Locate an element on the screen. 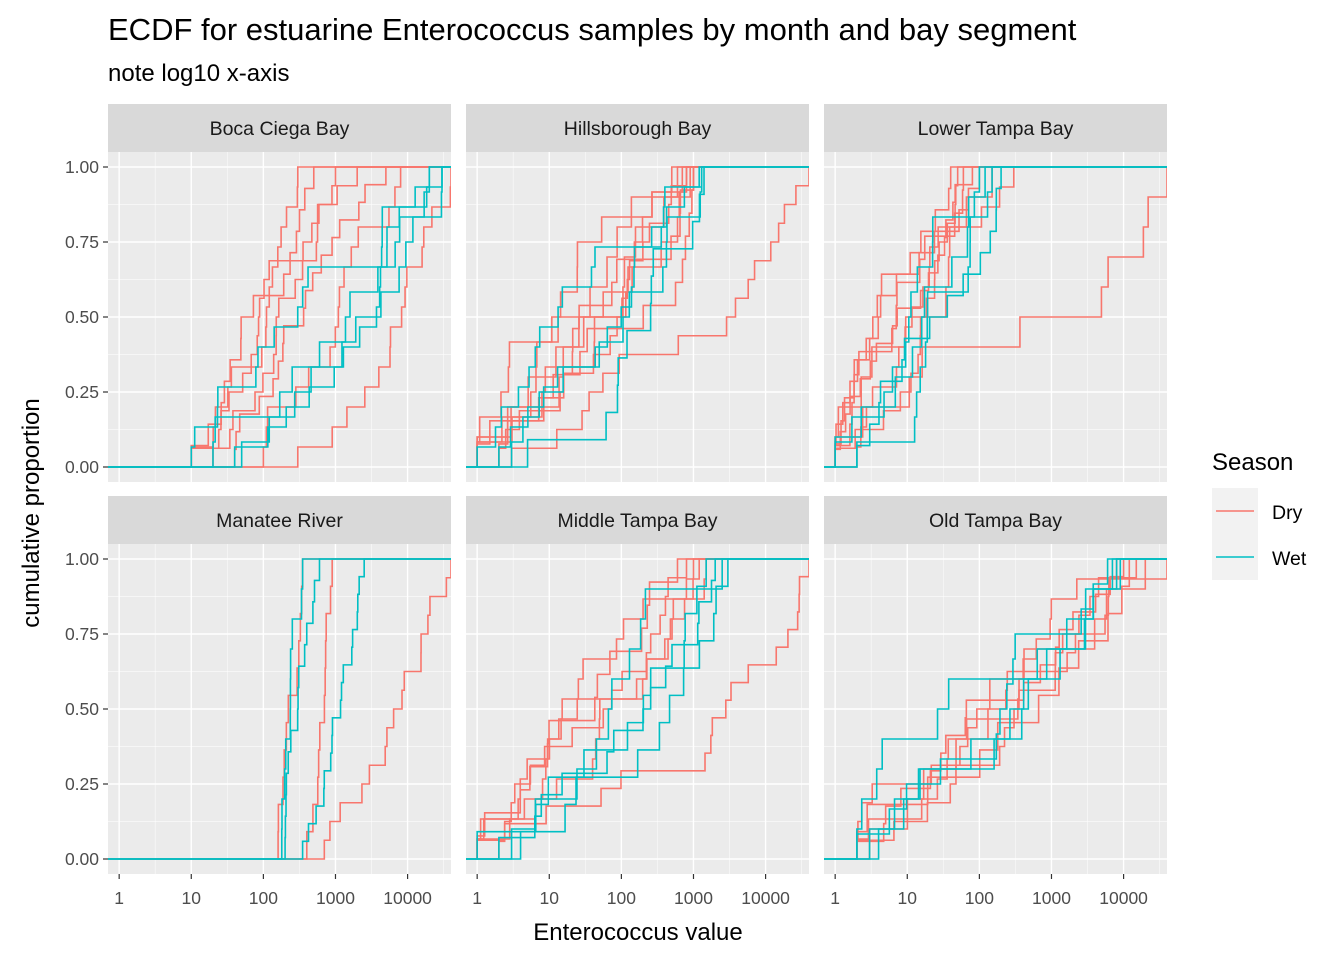 The height and width of the screenshot is (960, 1344). facet-panel-hillsborough-bay: Hillsborough Bay is located at coordinates (637, 293).